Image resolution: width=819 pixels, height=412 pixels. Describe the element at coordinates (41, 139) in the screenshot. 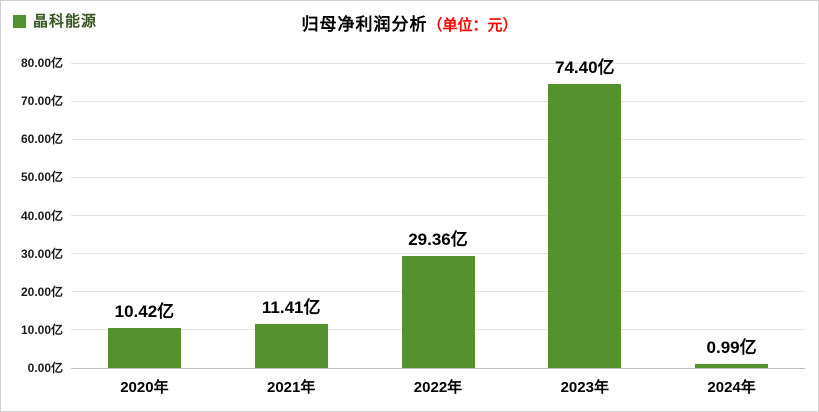

I see `y-axis-tick-label: 60.00亿` at that location.